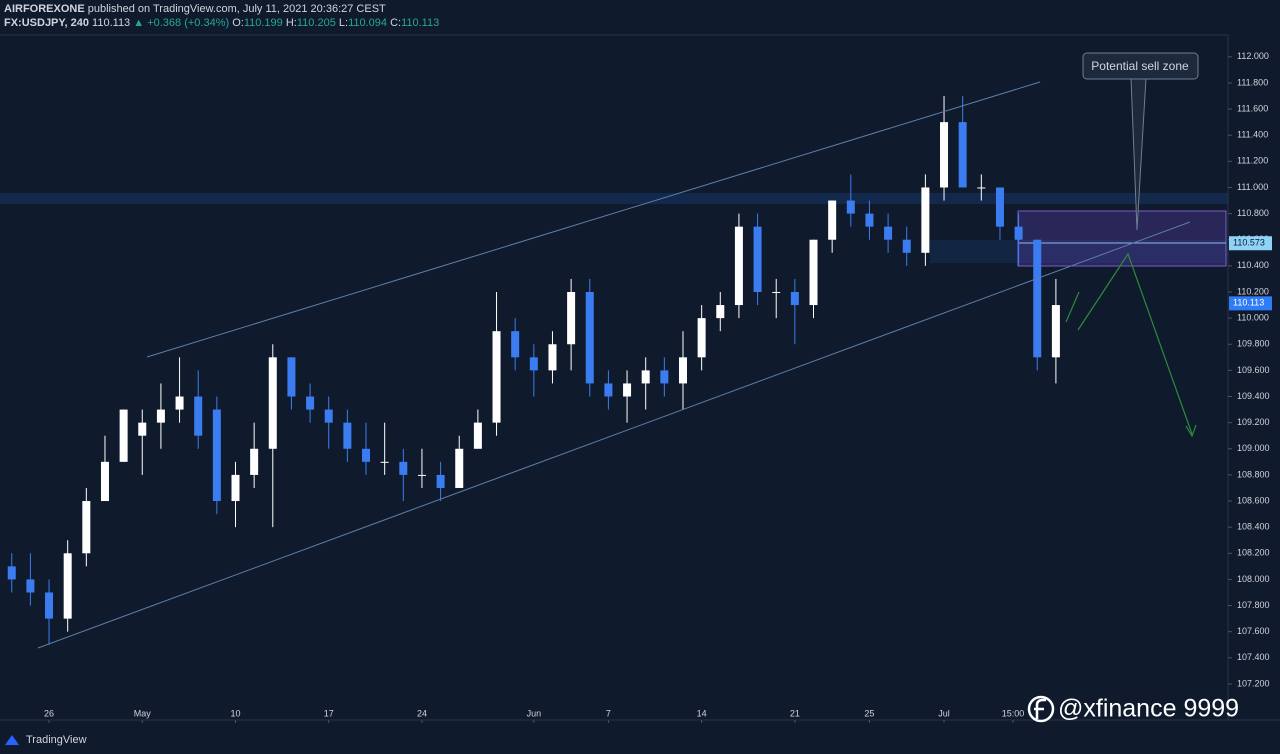 This screenshot has width=1280, height=754. Describe the element at coordinates (1253, 579) in the screenshot. I see `y-tick-label: 108.000` at that location.